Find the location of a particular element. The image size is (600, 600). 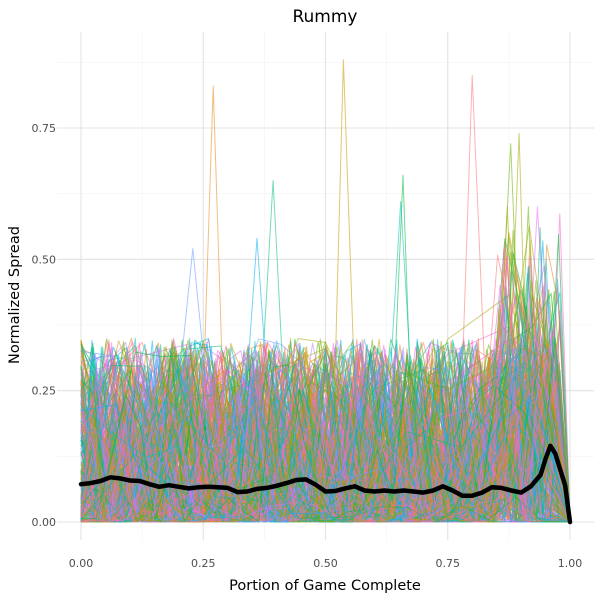

x-tick-label: 0.25 is located at coordinates (203, 563).